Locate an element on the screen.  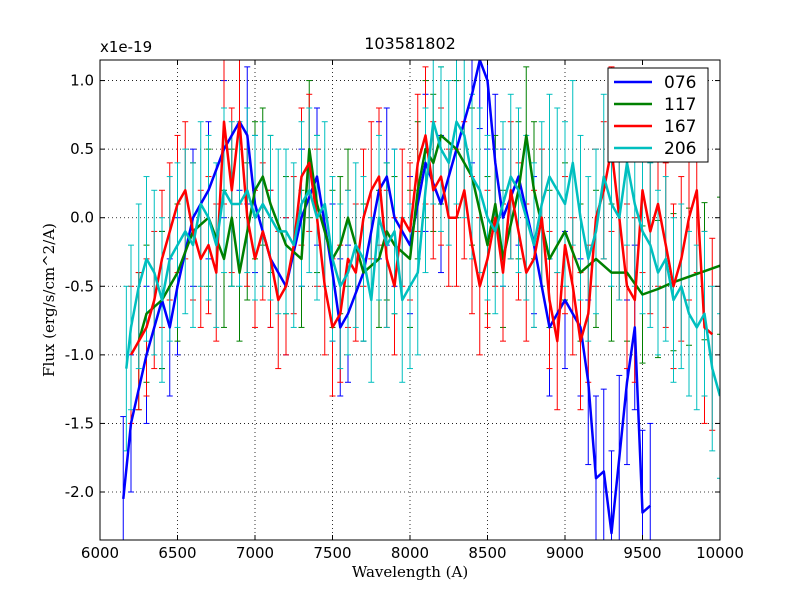
legend-label: 206 is located at coordinates (680, 149).